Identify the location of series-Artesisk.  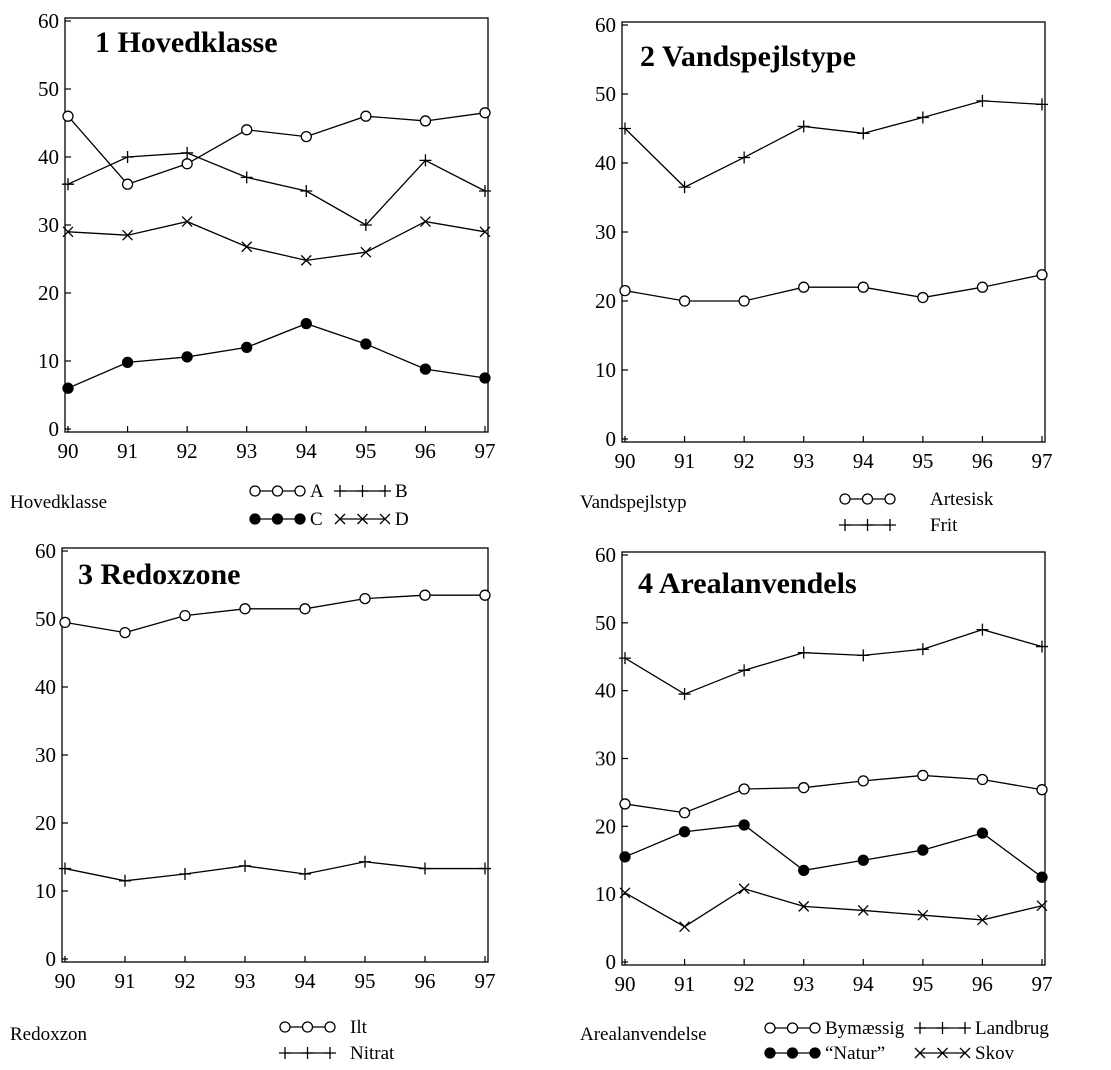
(833, 288).